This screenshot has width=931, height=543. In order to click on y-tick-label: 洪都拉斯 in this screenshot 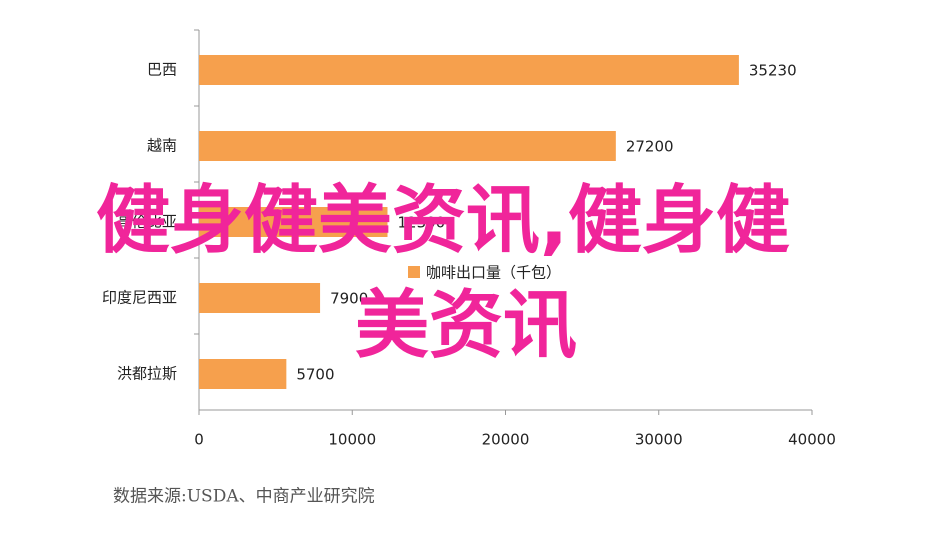, I will do `click(147, 374)`.